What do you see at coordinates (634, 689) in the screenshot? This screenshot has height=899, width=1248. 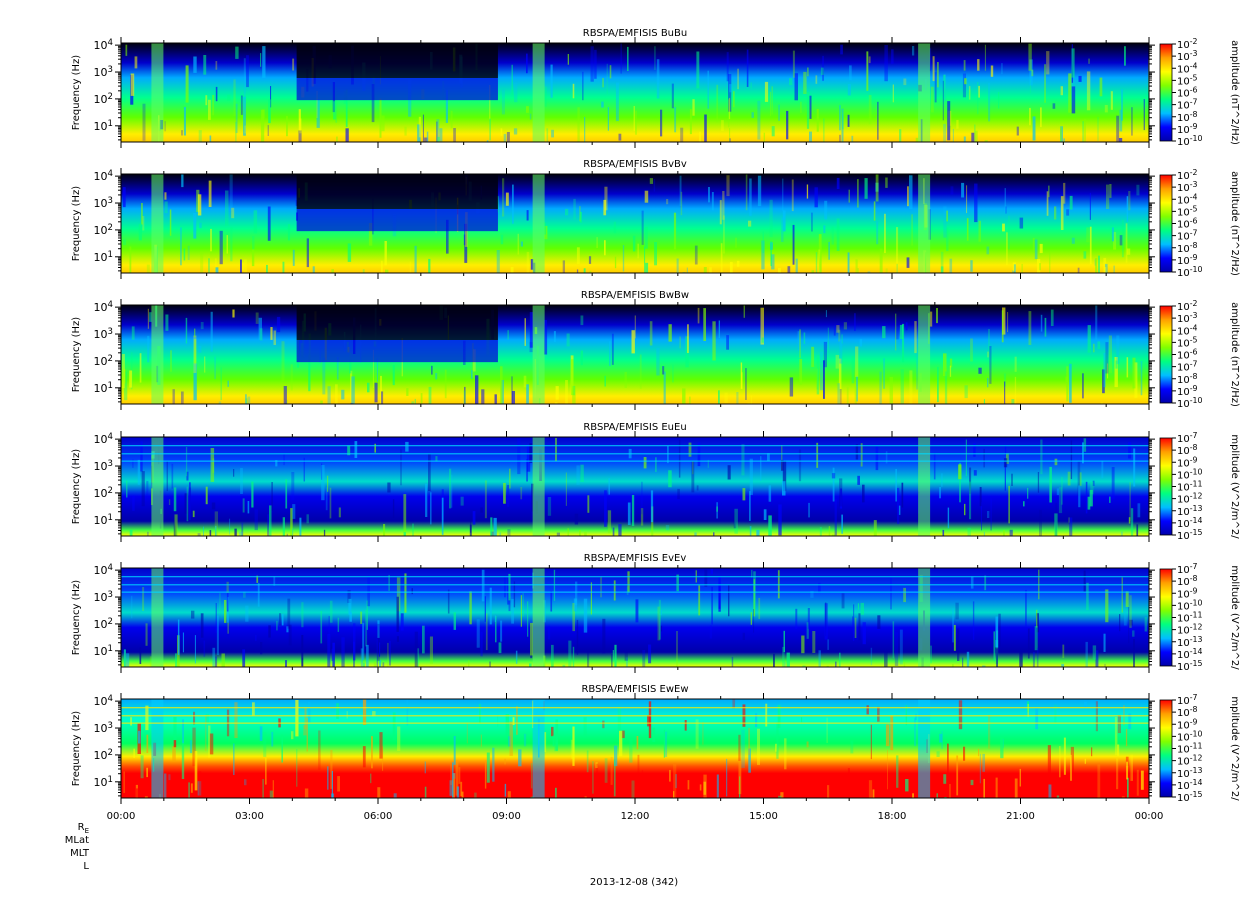 I see `panel-title: RBSPA/EMFISIS EwEw` at bounding box center [634, 689].